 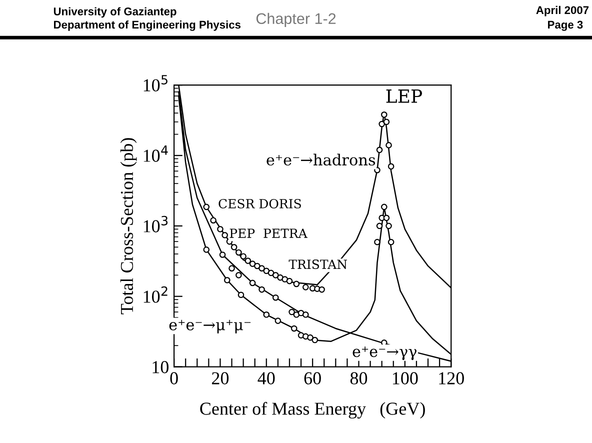 What do you see at coordinates (404, 96) in the screenshot?
I see `annotation: LEP` at bounding box center [404, 96].